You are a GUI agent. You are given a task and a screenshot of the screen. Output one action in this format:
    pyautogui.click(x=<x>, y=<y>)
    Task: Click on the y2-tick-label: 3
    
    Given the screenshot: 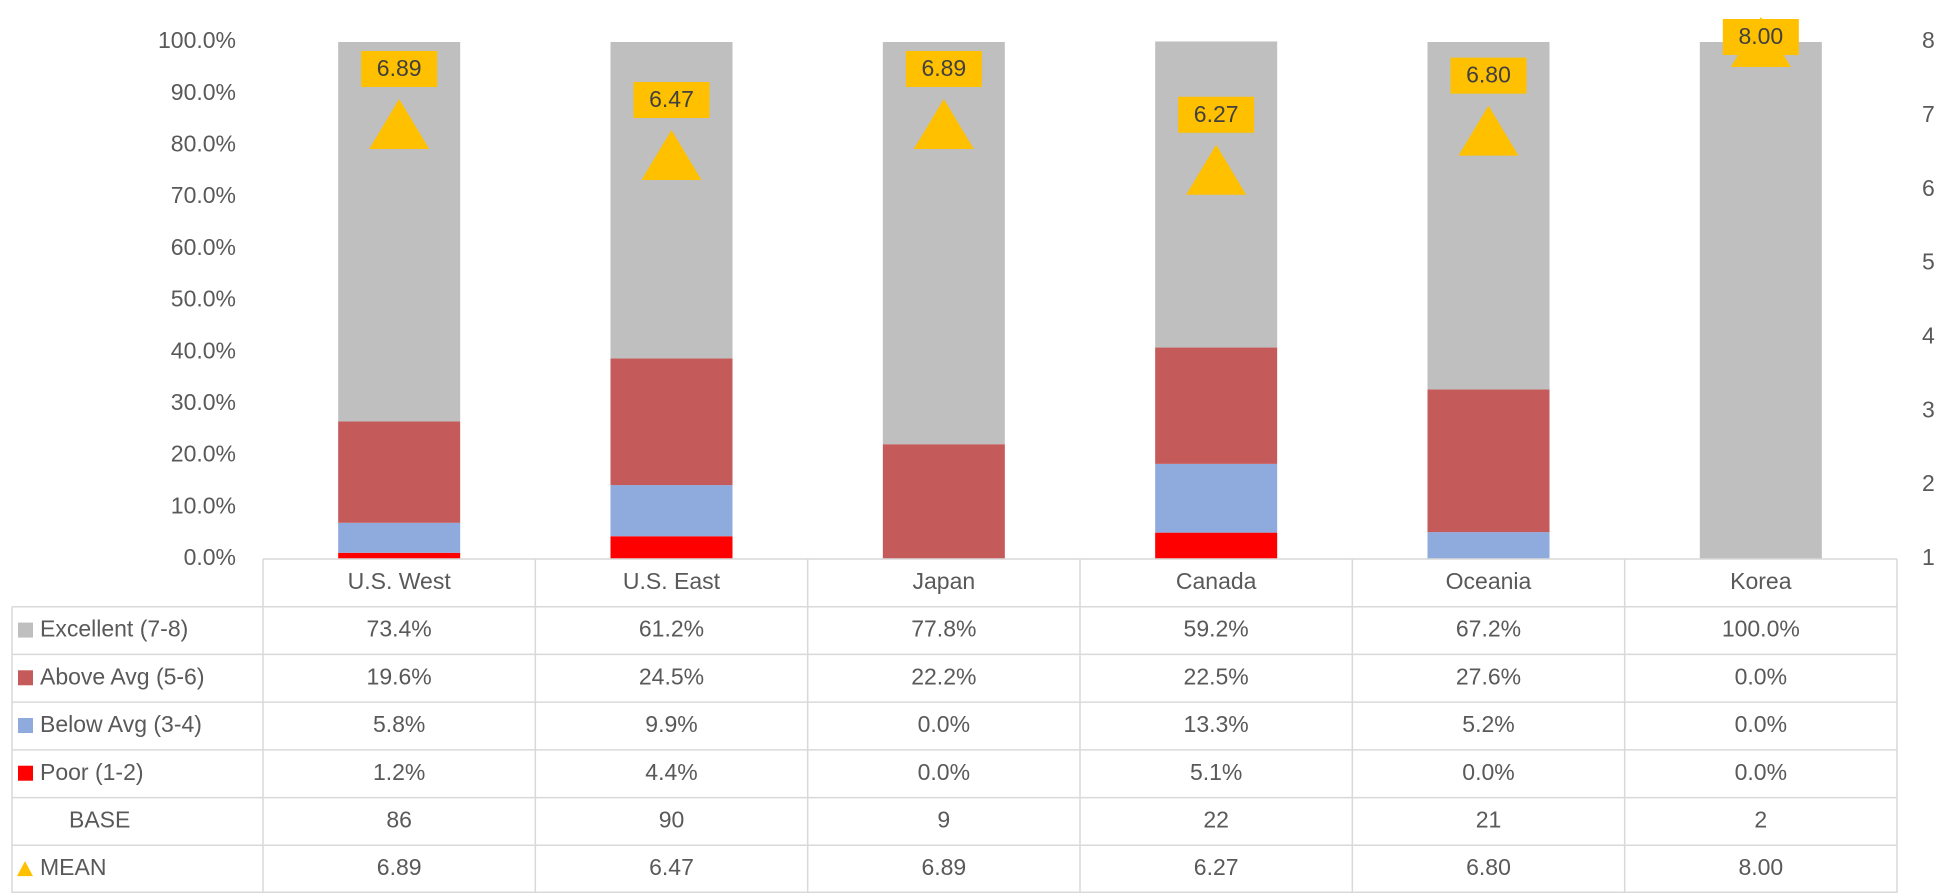 What is the action you would take?
    pyautogui.click(x=1928, y=409)
    